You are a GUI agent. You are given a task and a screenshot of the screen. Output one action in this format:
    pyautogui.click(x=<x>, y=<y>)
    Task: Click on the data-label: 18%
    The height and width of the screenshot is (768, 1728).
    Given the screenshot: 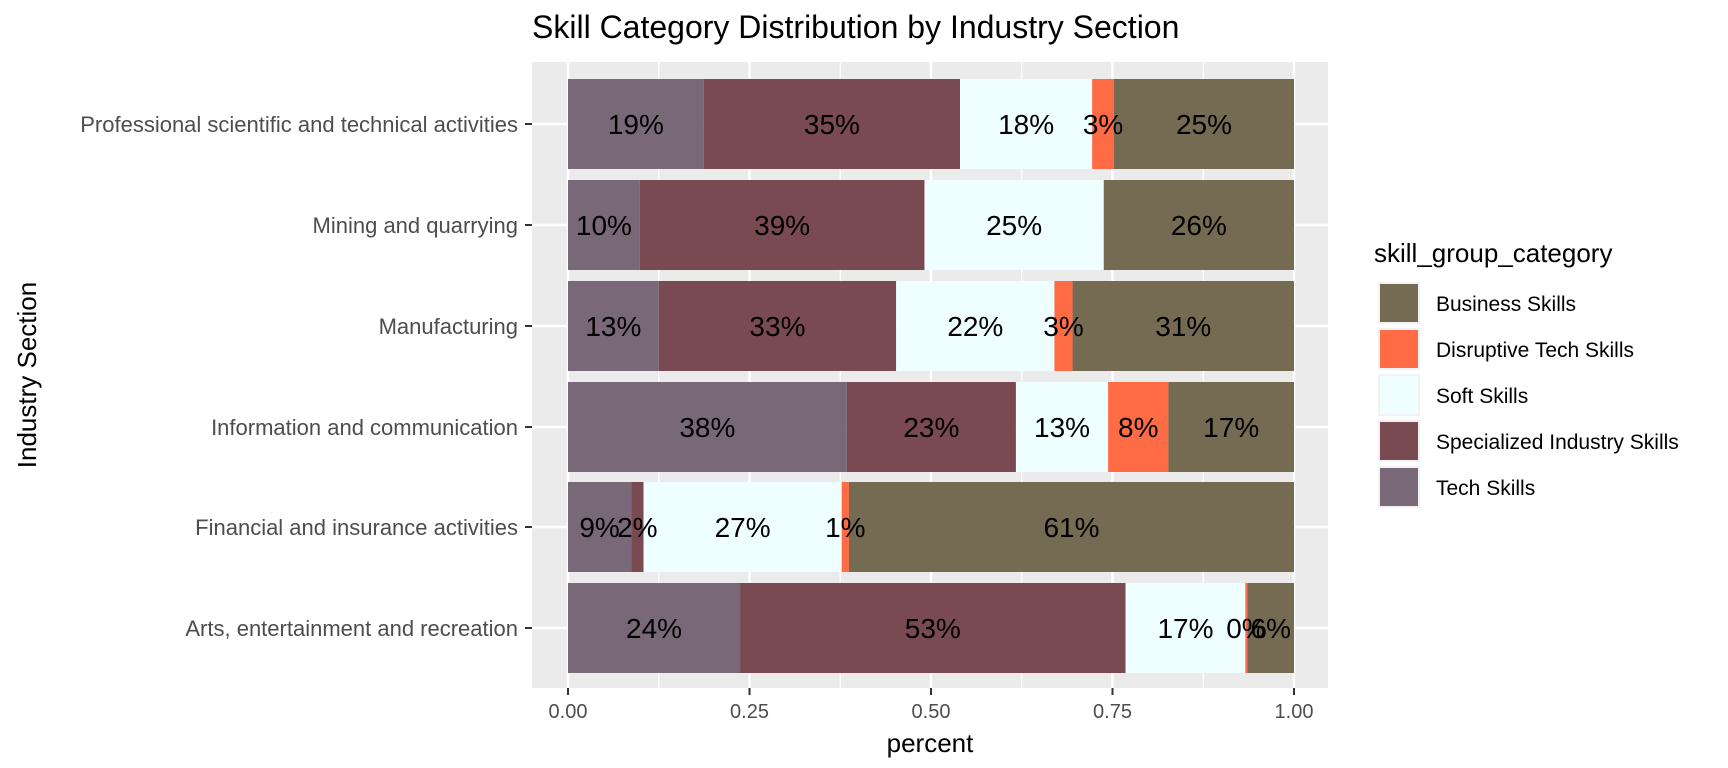 What is the action you would take?
    pyautogui.click(x=1026, y=124)
    